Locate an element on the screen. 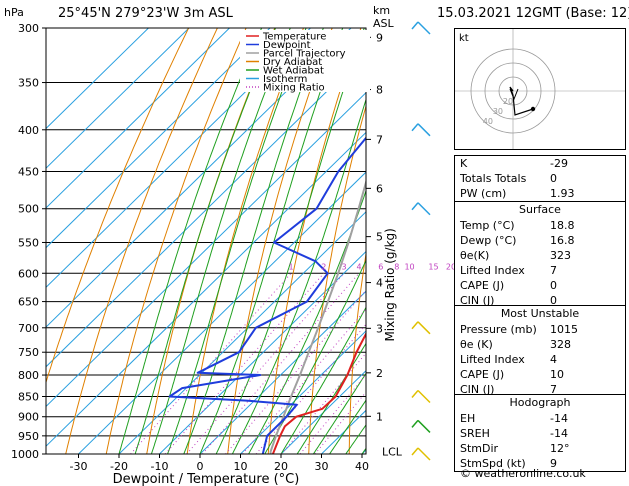 This screenshot has height=486, width=629. mixing-ratio-label: 8 is located at coordinates (396, 266).